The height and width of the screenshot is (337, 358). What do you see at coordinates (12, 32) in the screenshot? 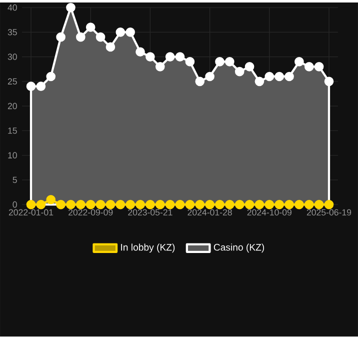
I see `y-tick-label: 35` at bounding box center [12, 32].